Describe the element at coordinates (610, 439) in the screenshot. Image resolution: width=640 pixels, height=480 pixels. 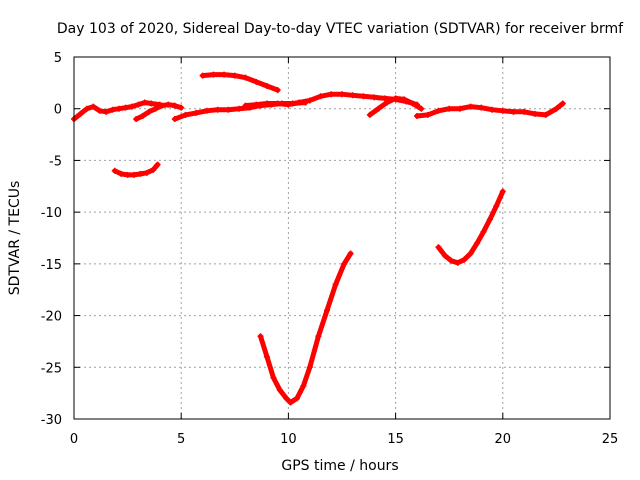
I see `x-tick-label: 25` at that location.